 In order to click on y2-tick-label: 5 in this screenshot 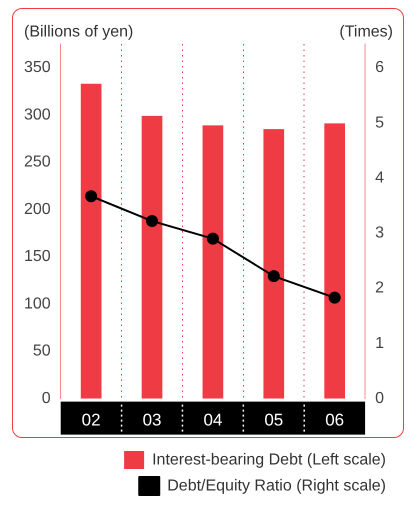, I will do `click(379, 123)`.